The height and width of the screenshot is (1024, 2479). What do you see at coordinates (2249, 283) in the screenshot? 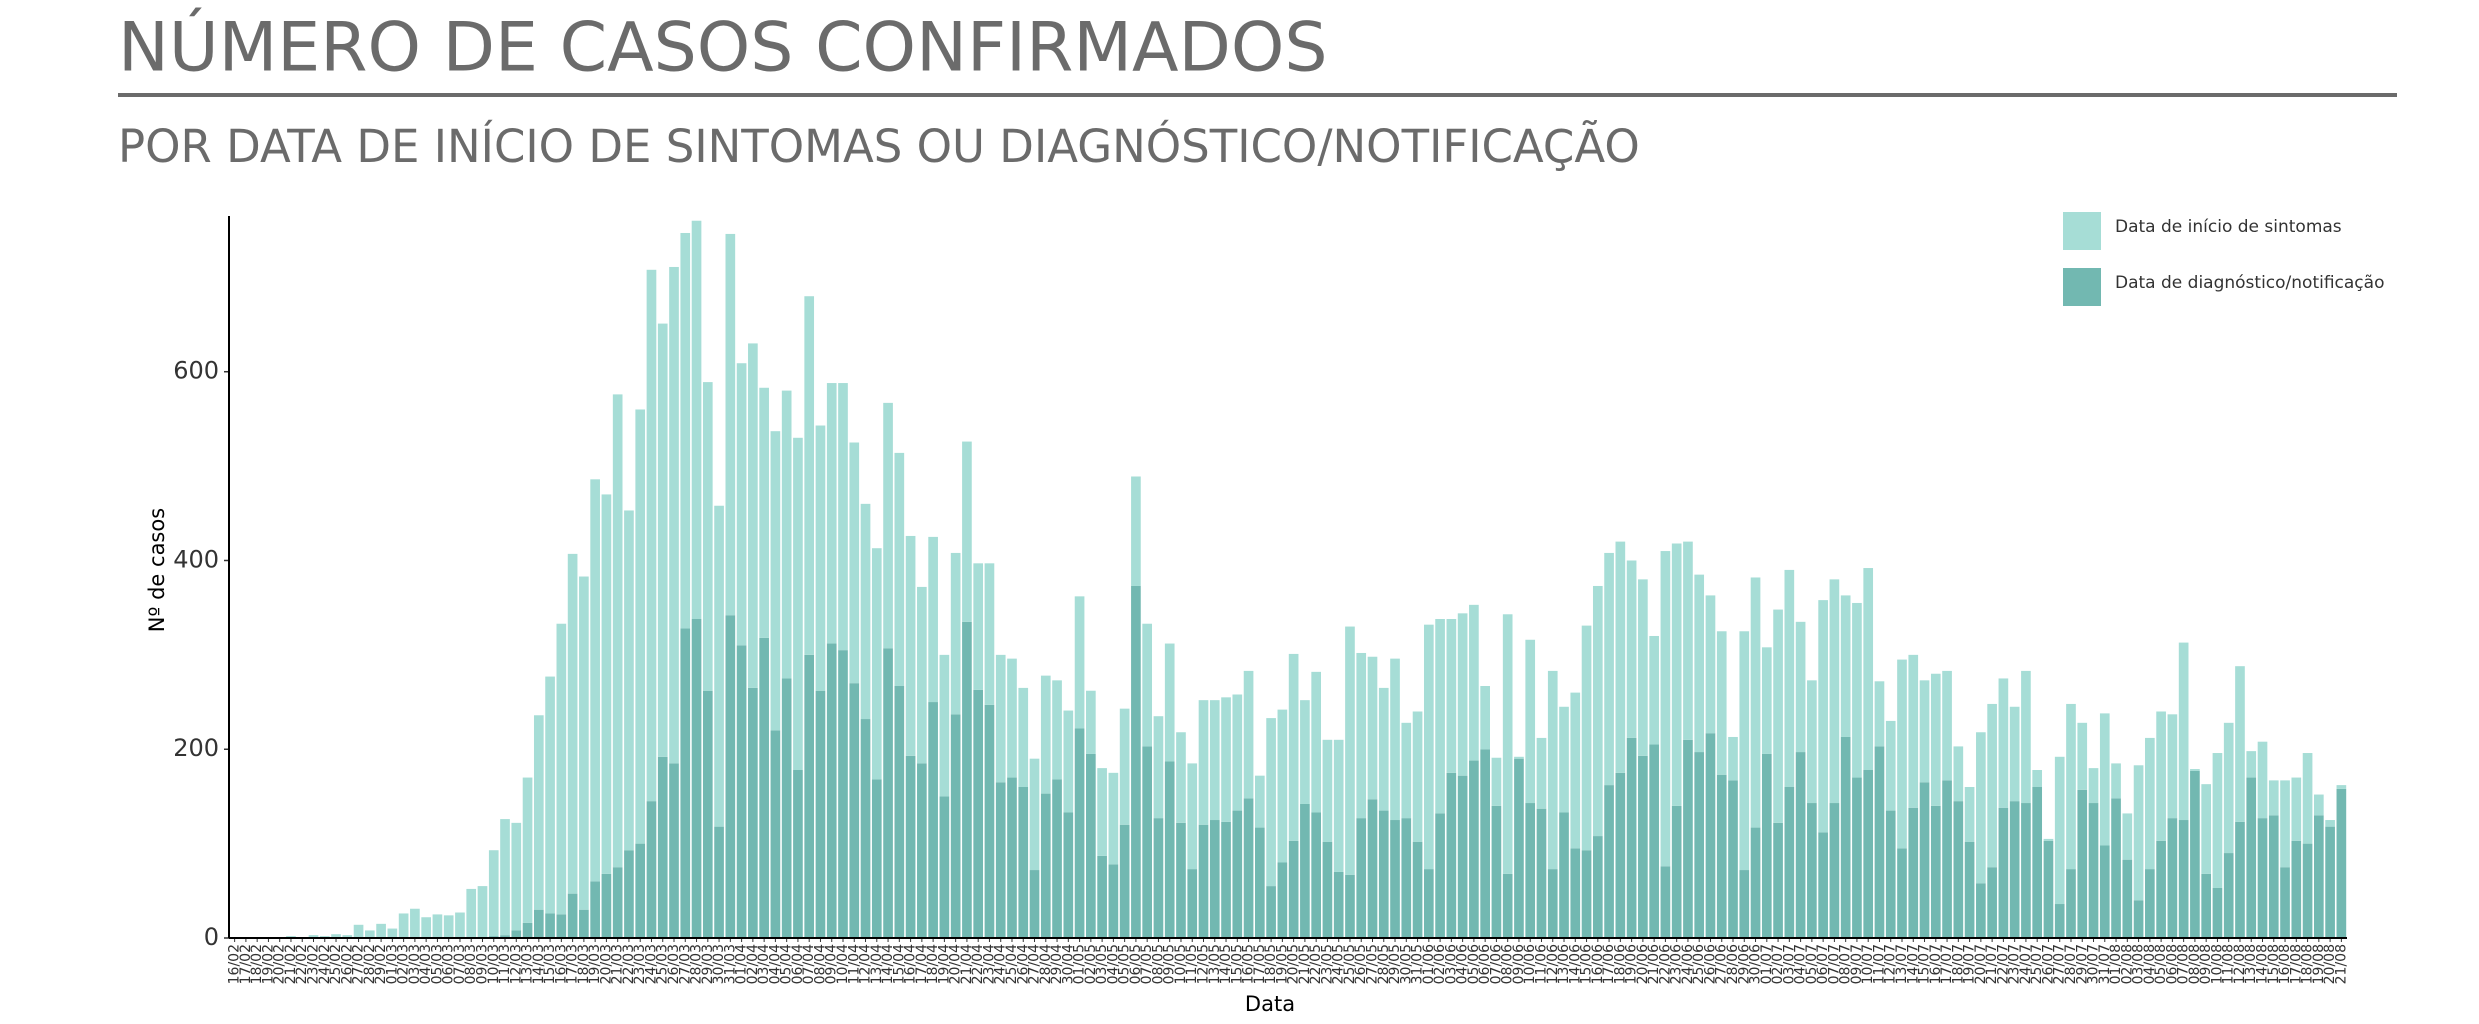
I see `legend-label: Data de diagnóstico/notificação` at bounding box center [2249, 283].